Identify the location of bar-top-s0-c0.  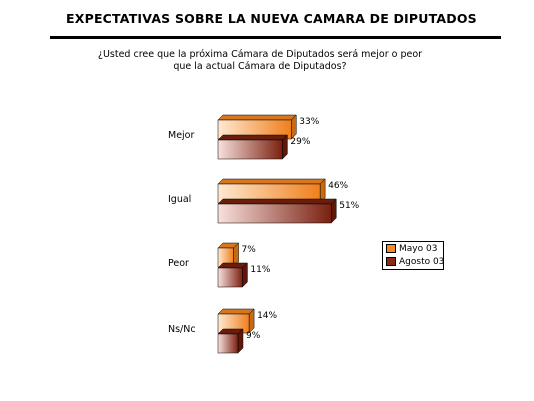
(257, 117).